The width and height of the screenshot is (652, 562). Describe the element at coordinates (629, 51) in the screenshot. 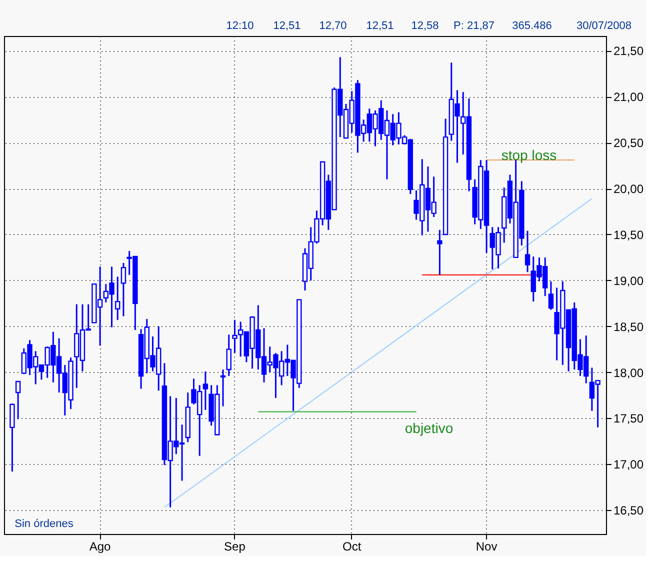

I see `y-tick-label: 21,50` at that location.